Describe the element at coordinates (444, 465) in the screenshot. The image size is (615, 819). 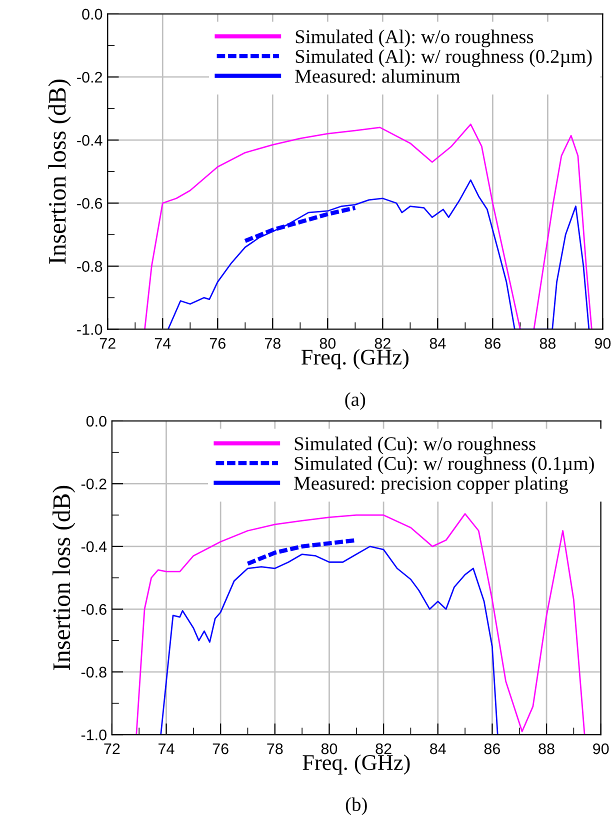
I see `legend-label: Simulated (Cu): w/ roughness (0.1µm)` at that location.